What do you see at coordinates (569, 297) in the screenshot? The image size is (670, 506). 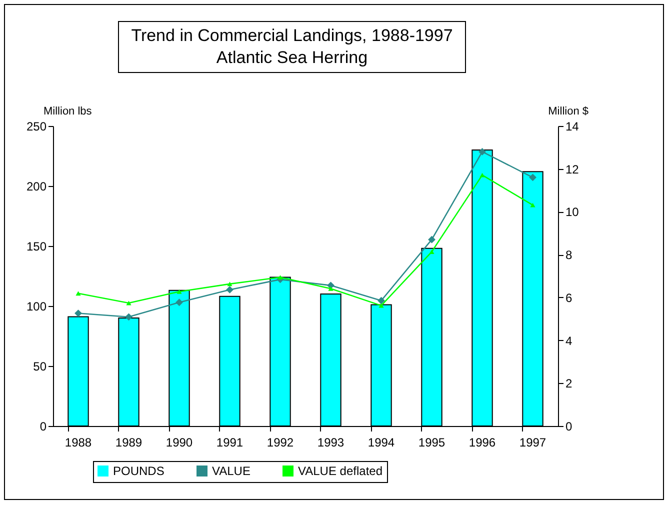 I see `y2-tick-label: 6` at bounding box center [569, 297].